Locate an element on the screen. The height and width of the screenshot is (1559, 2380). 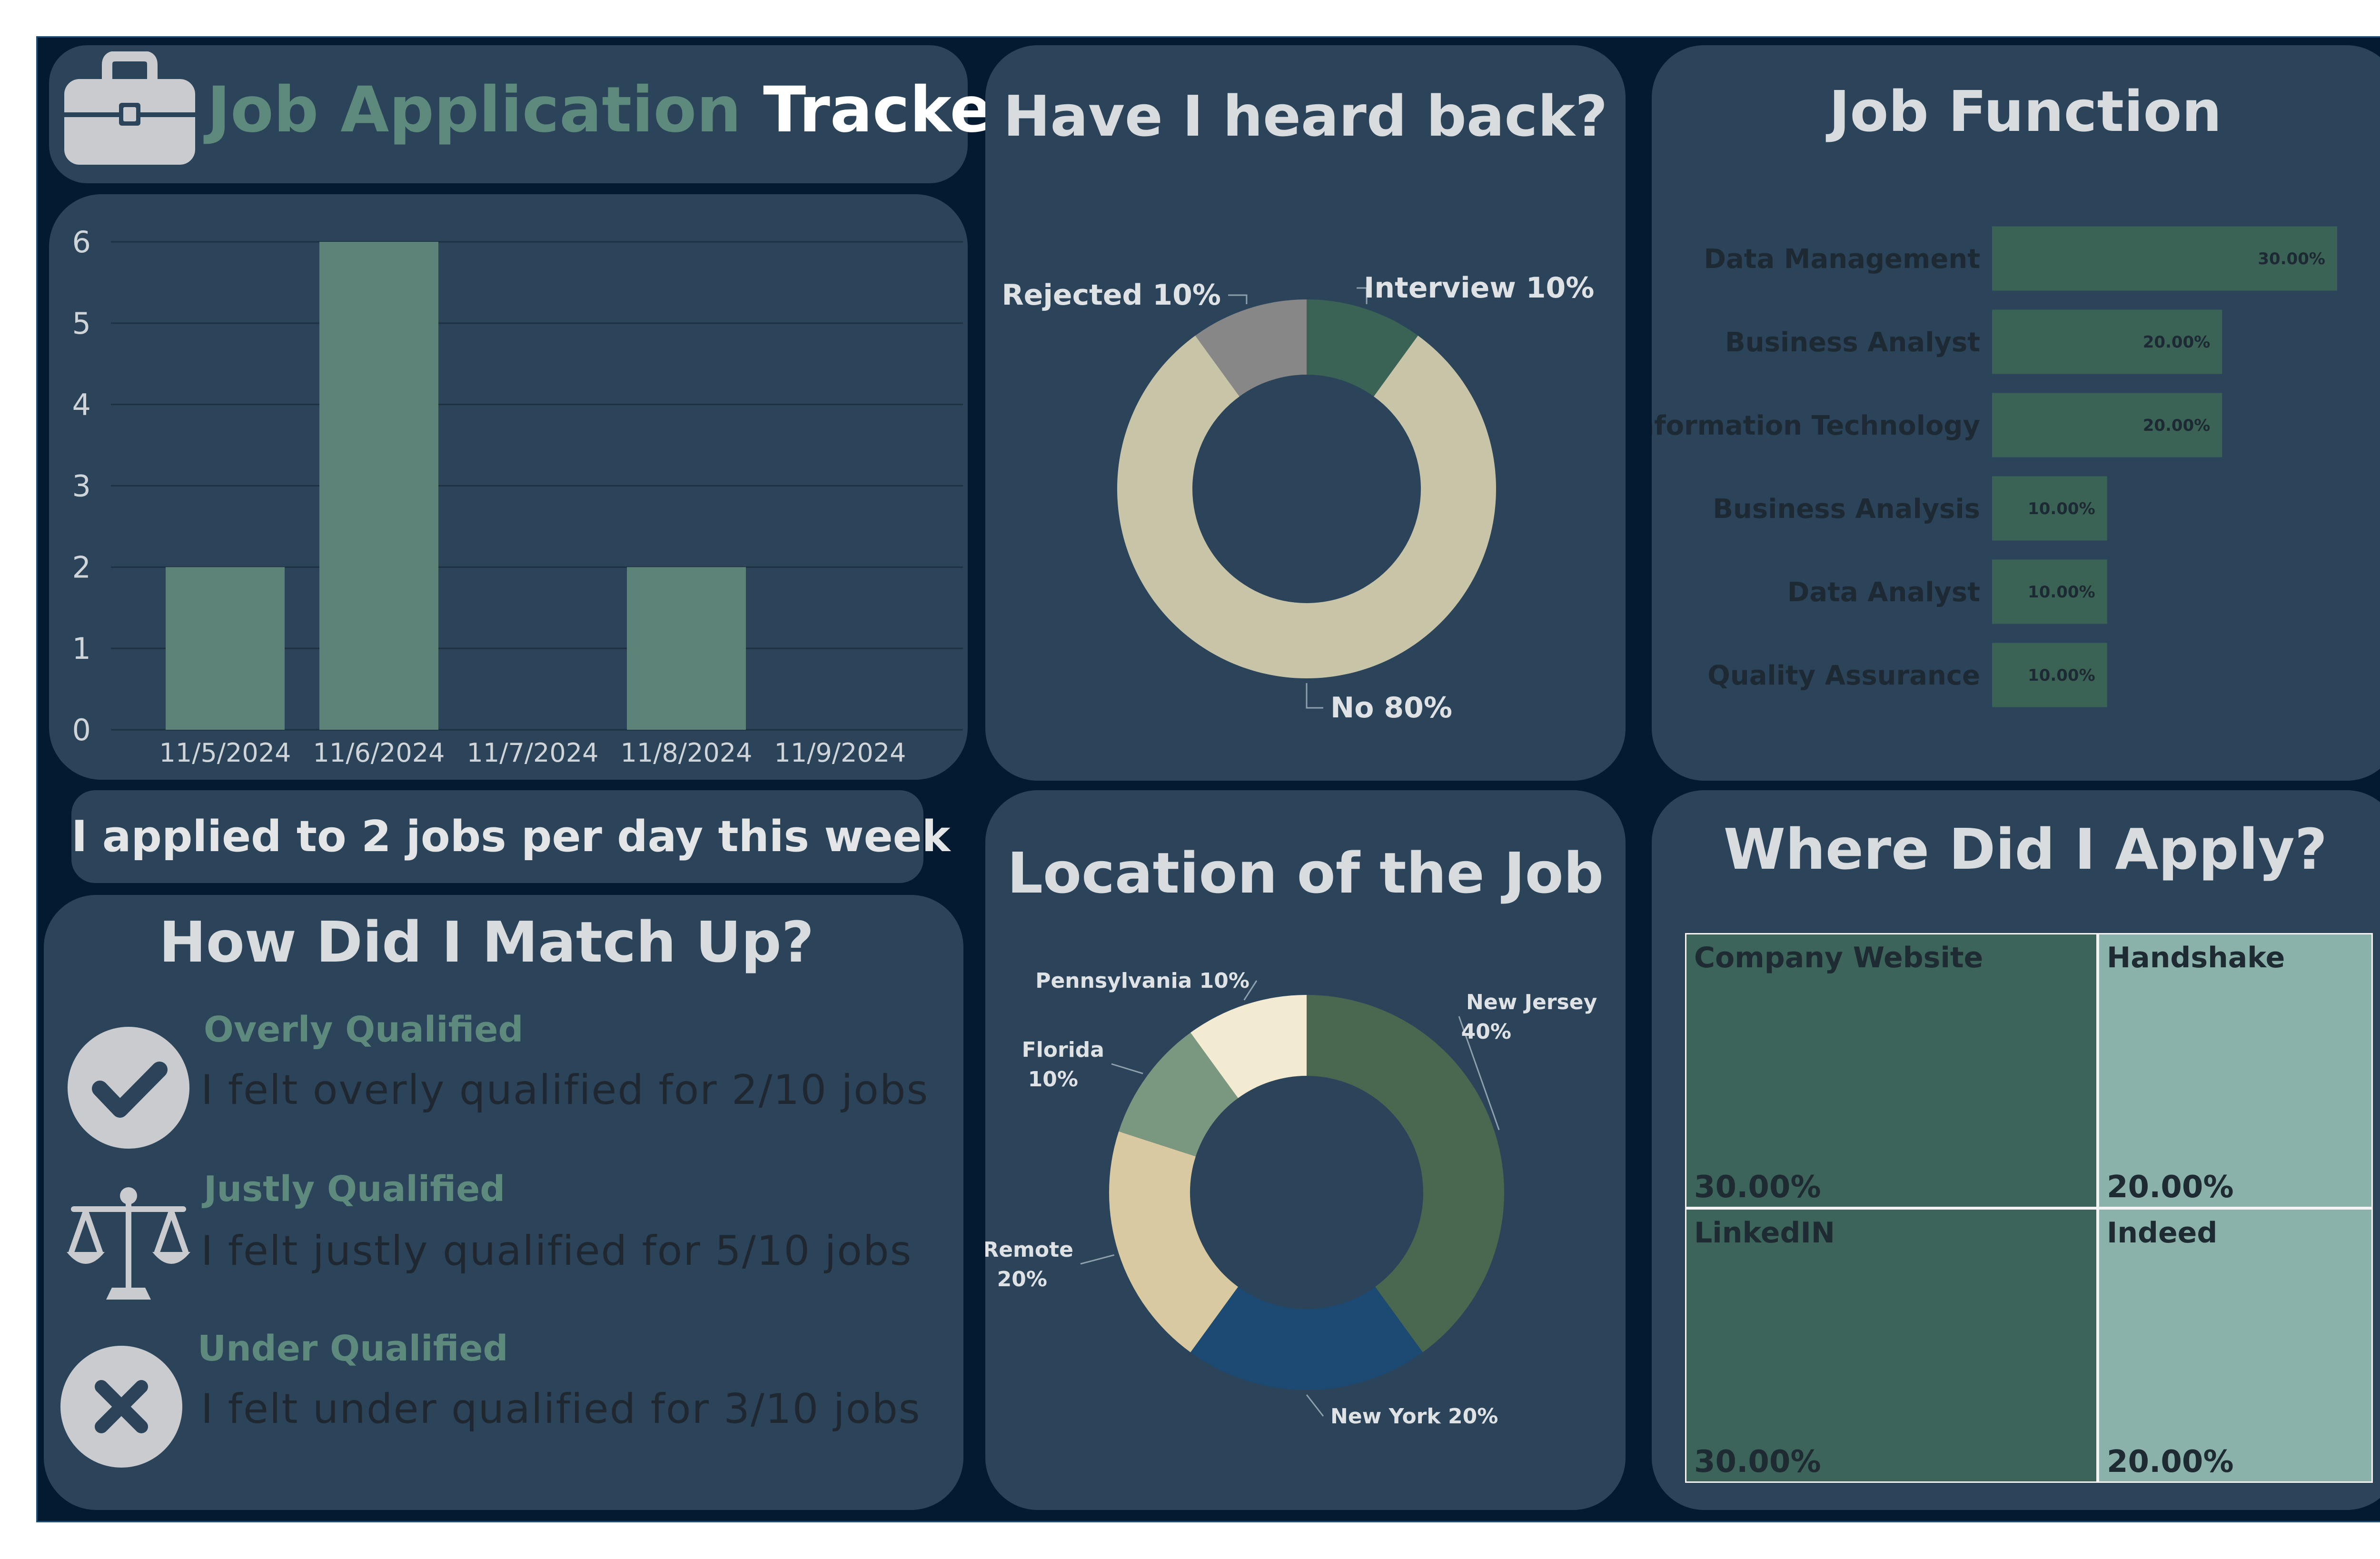
slice-label: 40% is located at coordinates (1486, 1032).